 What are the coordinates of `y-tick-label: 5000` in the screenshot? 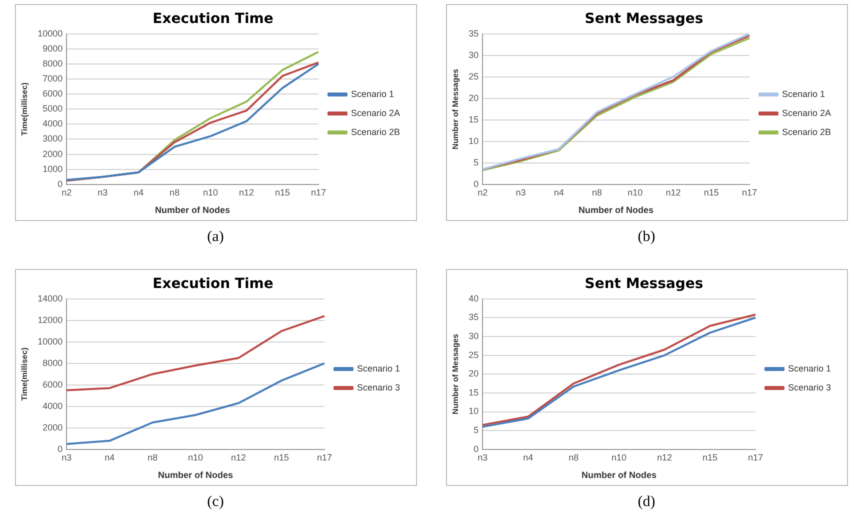 It's located at (52, 109).